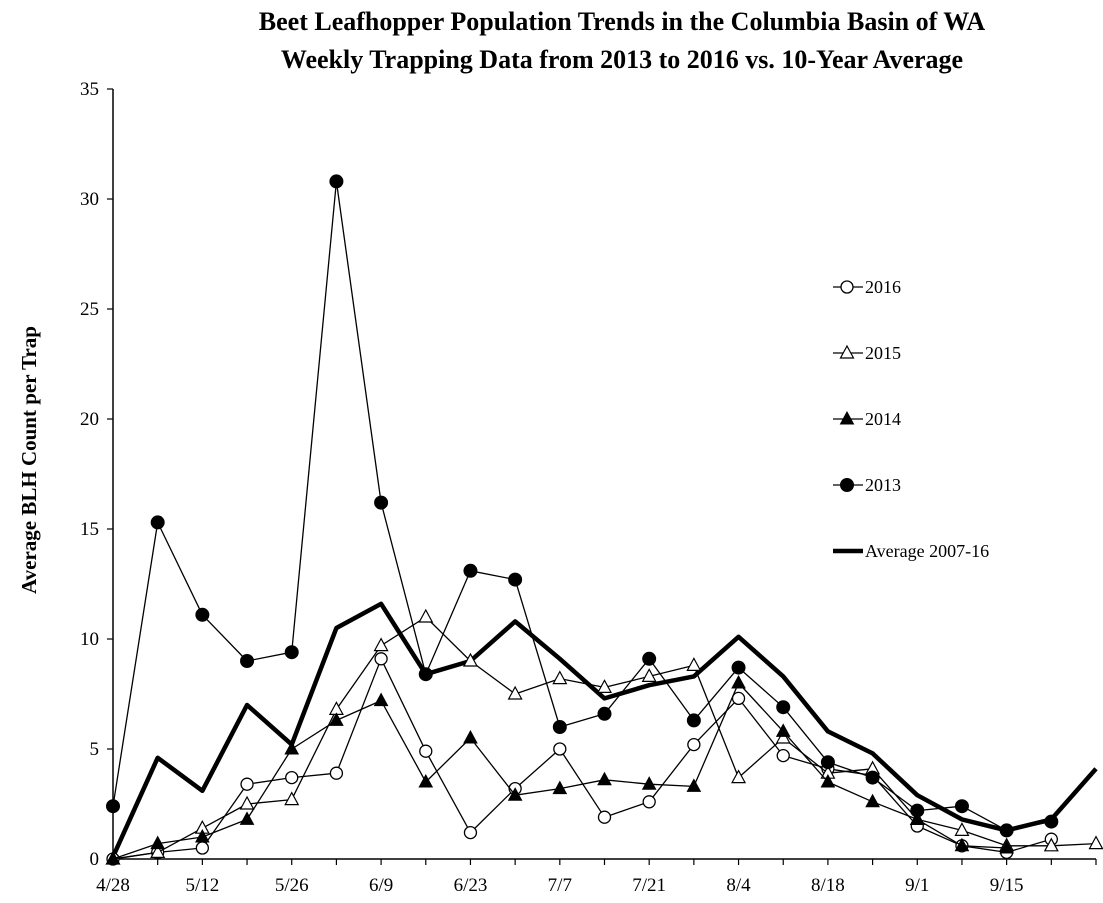 Image resolution: width=1103 pixels, height=903 pixels. Describe the element at coordinates (292, 885) in the screenshot. I see `x-tick-label: 5/26` at that location.